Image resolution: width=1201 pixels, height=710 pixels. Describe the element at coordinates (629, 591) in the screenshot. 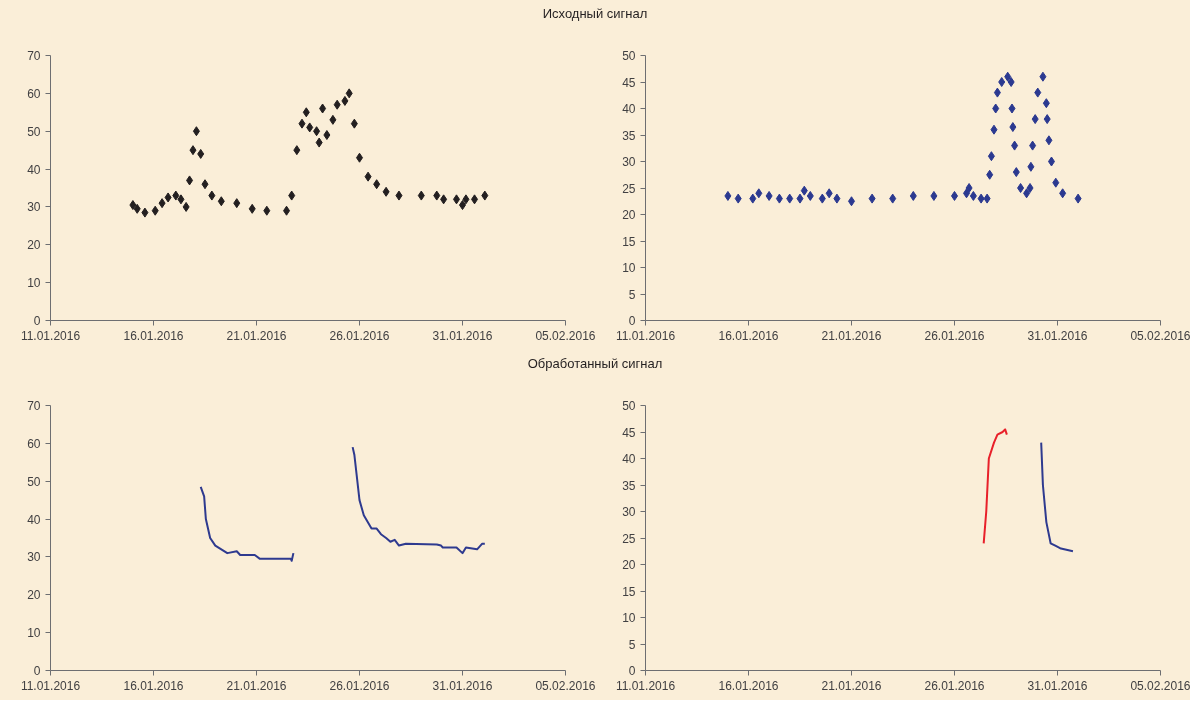

I see `y-tick-label: 15` at that location.